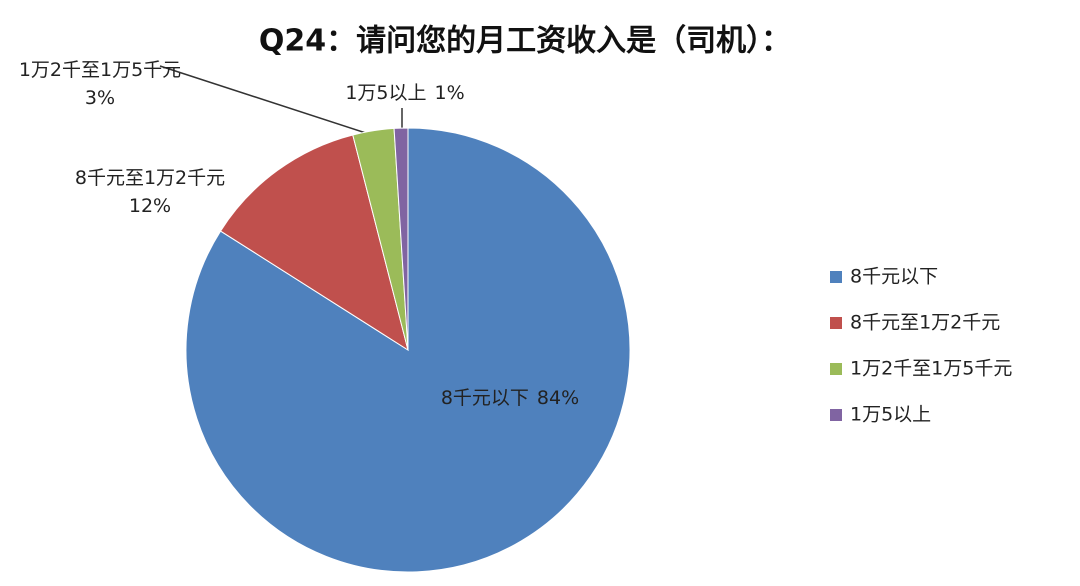 This screenshot has height=586, width=1080. Describe the element at coordinates (485, 398) in the screenshot. I see `data-label-category: 8千元以下` at that location.